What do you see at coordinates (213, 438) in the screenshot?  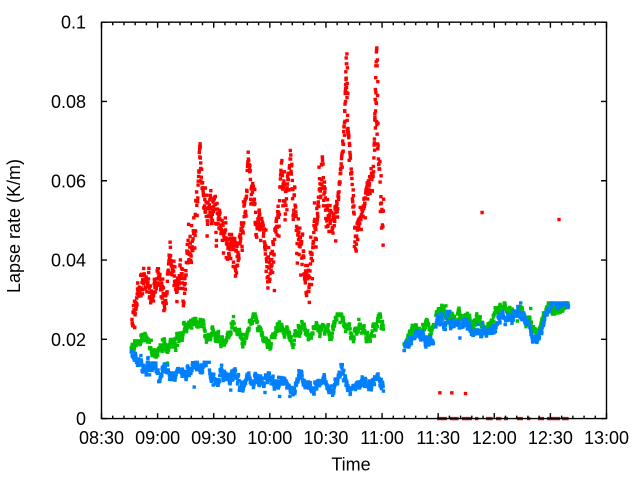 I see `svg-text: 09:30` at bounding box center [213, 438].